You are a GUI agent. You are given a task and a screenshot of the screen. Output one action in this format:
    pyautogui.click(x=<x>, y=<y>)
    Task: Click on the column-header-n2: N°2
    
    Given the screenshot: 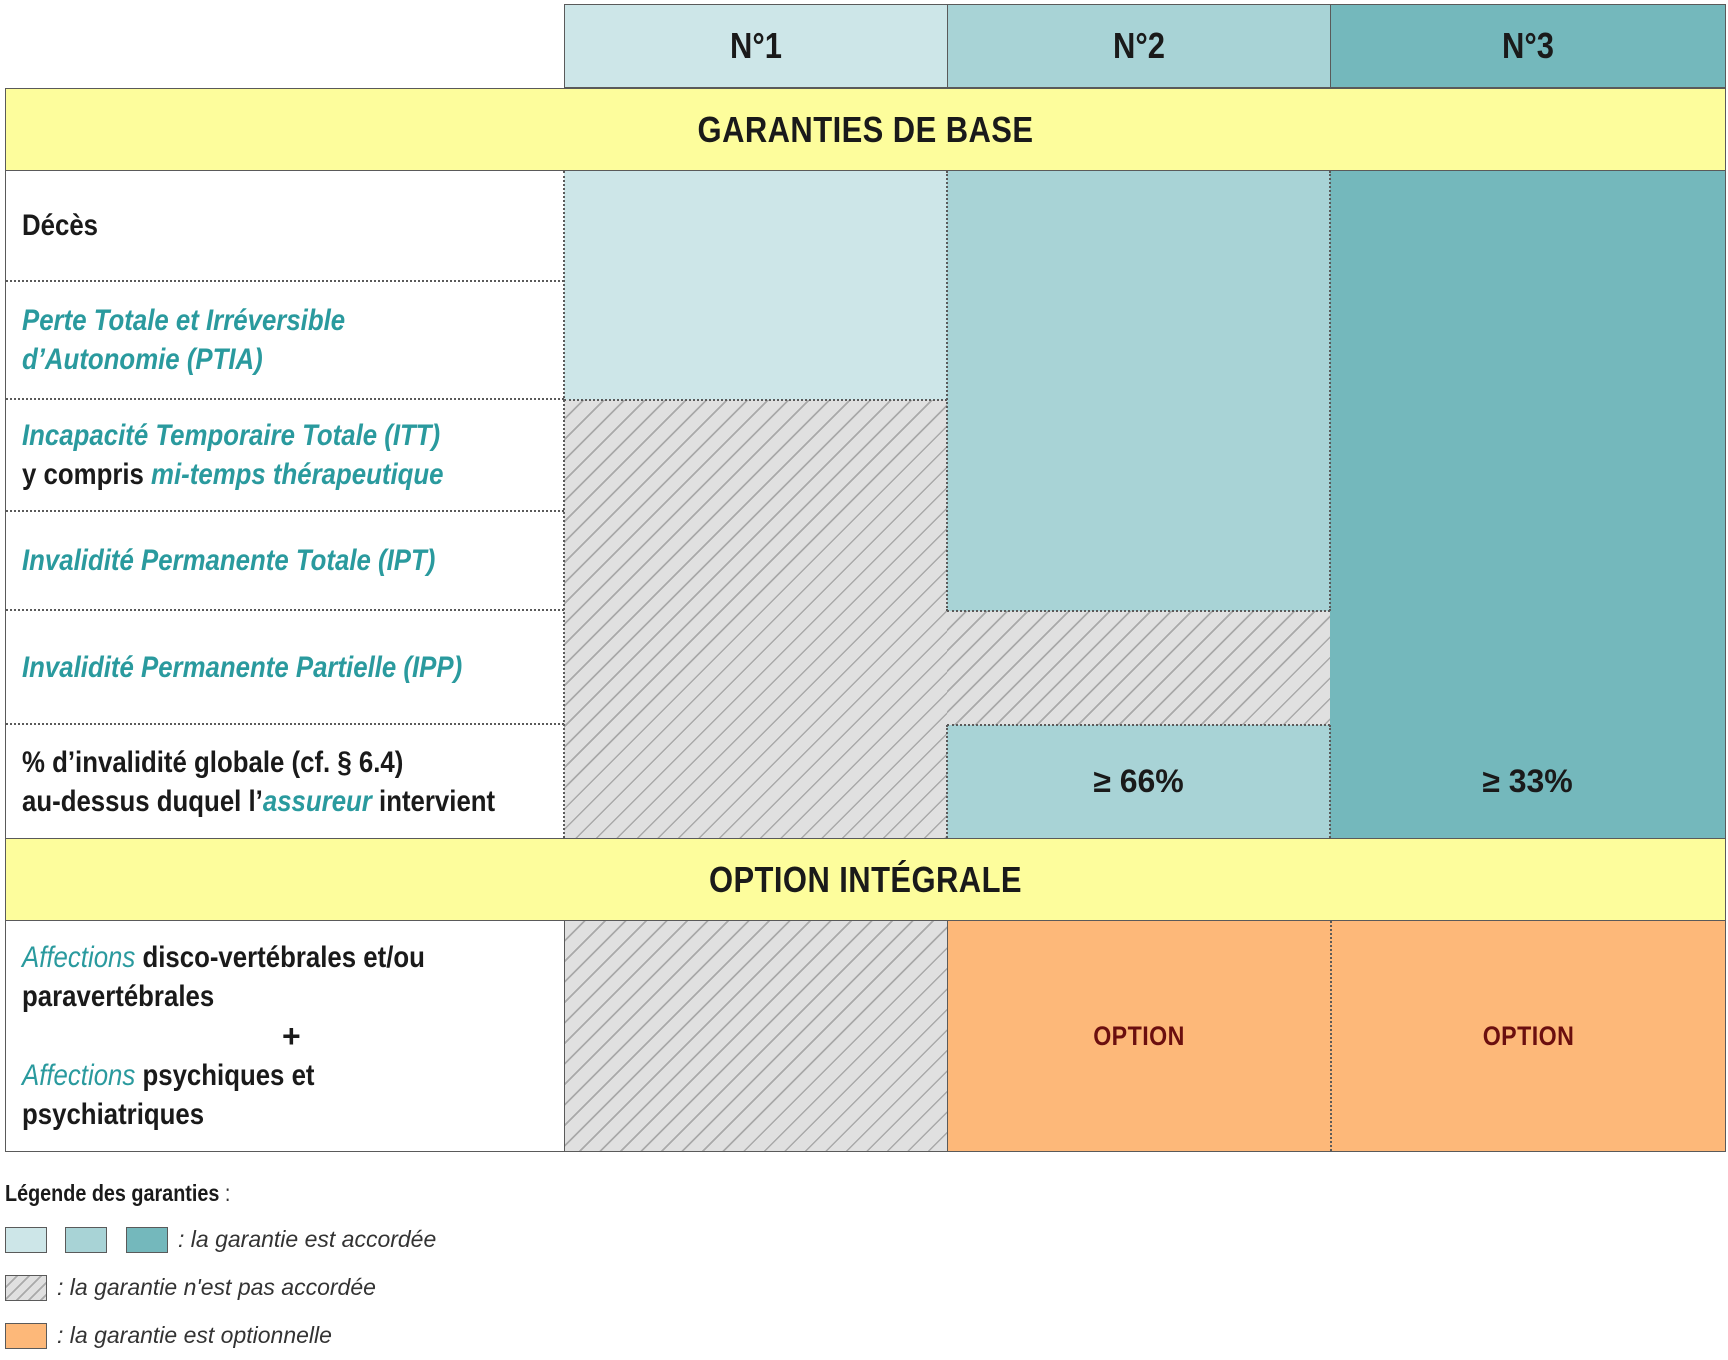 What is the action you would take?
    pyautogui.click(x=1138, y=46)
    